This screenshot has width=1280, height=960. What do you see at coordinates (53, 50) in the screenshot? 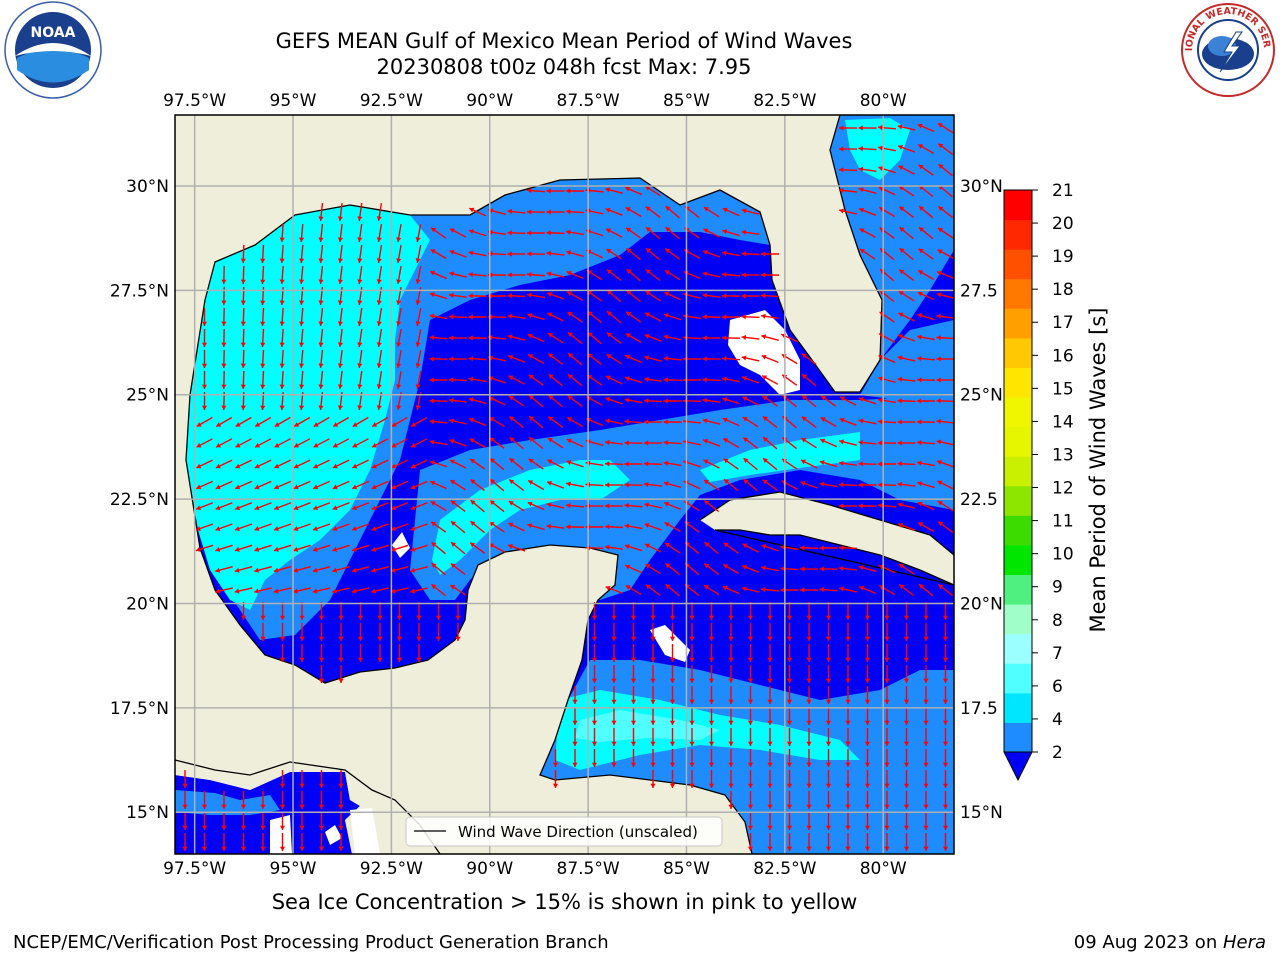
I see `noaa-logo: NOAA` at bounding box center [53, 50].